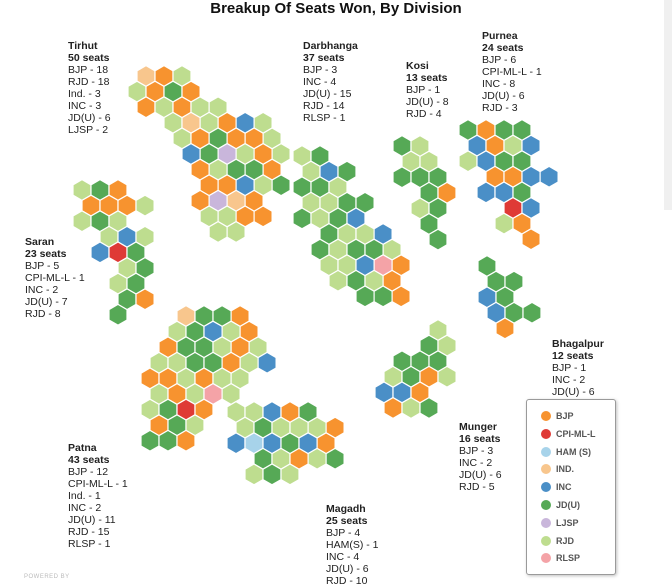 The height and width of the screenshot is (588, 672). Describe the element at coordinates (573, 451) in the screenshot. I see `legend-label: HAM (S)` at that location.